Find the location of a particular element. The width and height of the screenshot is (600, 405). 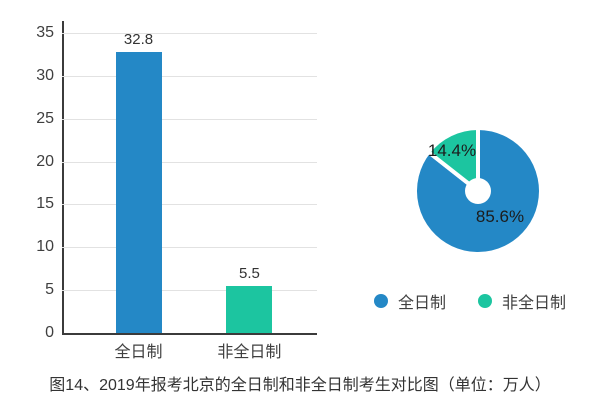

legend-label-parttime: 非全日制 is located at coordinates (534, 303).